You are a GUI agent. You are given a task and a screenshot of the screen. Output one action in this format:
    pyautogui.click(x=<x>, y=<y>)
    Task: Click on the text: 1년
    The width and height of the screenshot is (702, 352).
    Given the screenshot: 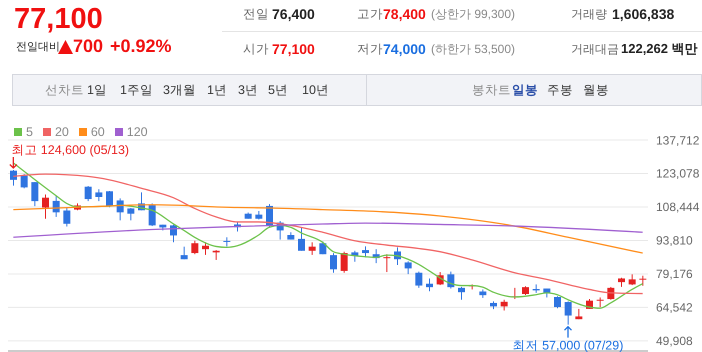 What is the action you would take?
    pyautogui.click(x=217, y=90)
    